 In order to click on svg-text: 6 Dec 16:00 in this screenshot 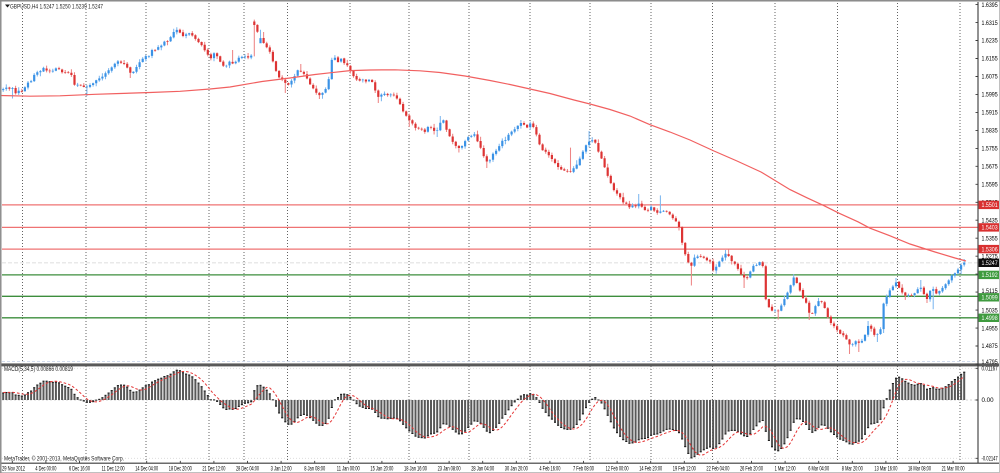, I will do `click(79, 468)`.